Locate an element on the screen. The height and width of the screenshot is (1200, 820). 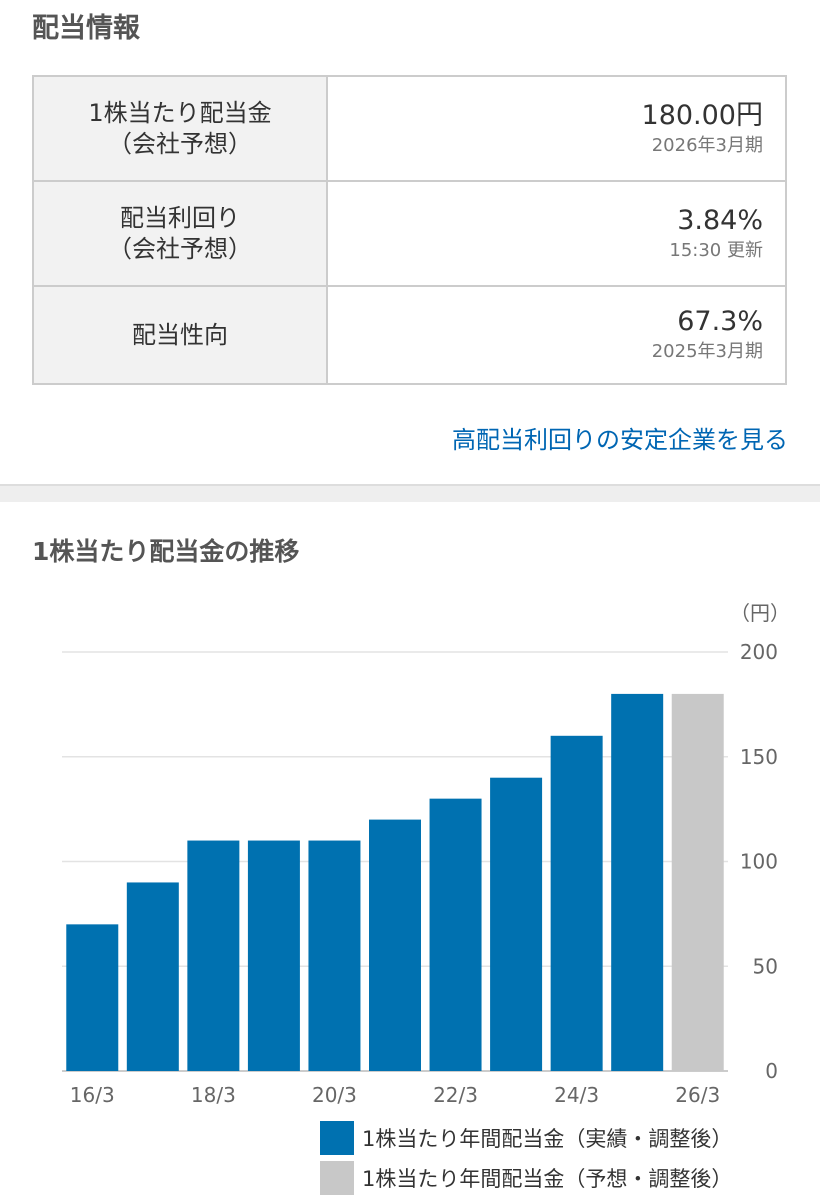
legend-label-forecast: 1株当たり年間配当金（予想・調整後） is located at coordinates (547, 1179).